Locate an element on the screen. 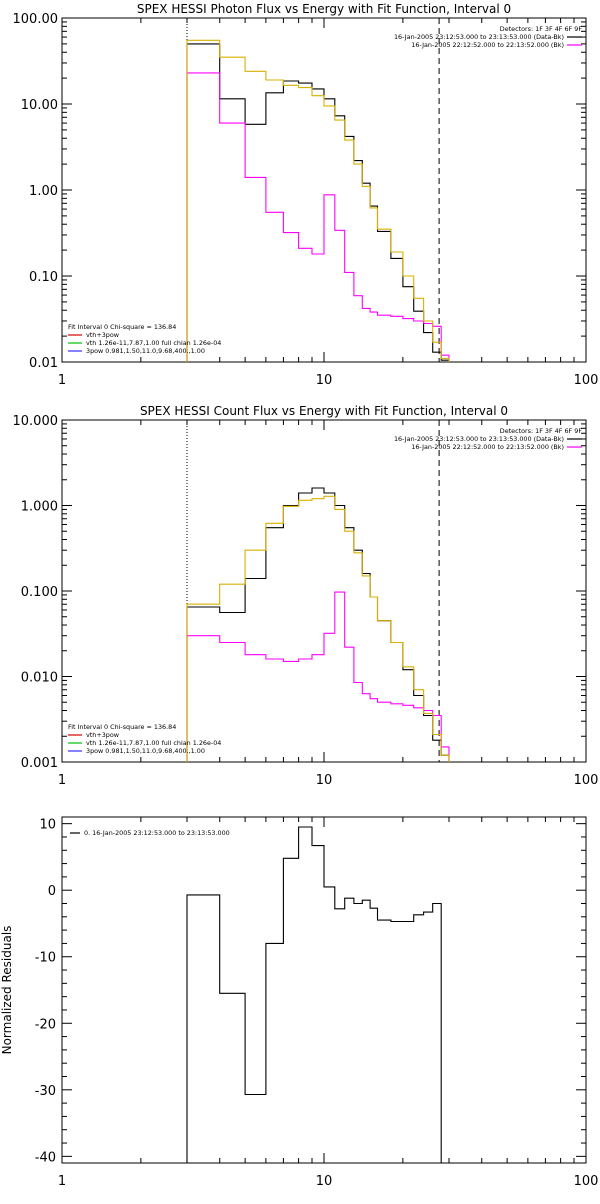  y-tick-label: -10 is located at coordinates (45, 958).